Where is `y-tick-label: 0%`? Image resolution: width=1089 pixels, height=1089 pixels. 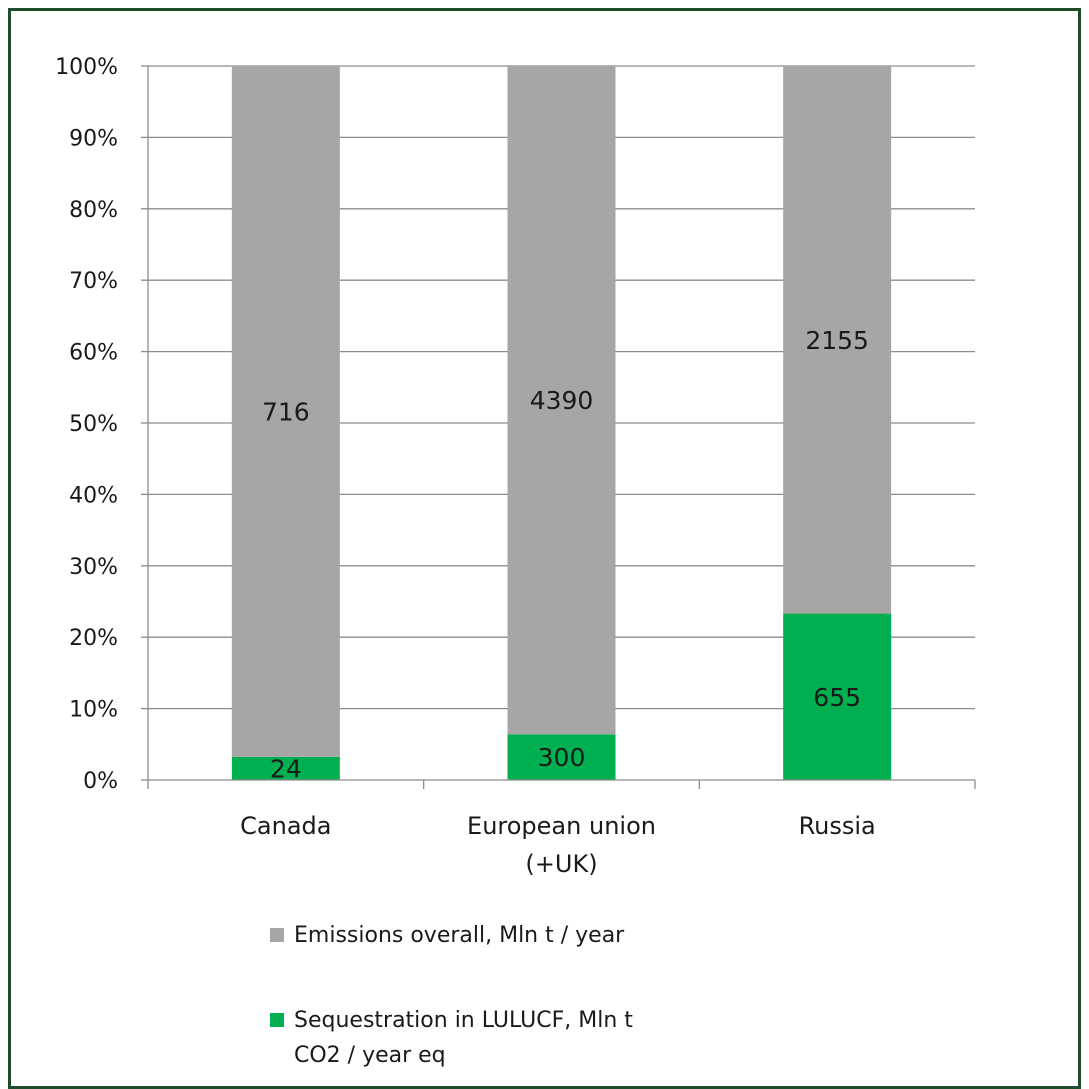
y-tick-label: 0% is located at coordinates (100, 781).